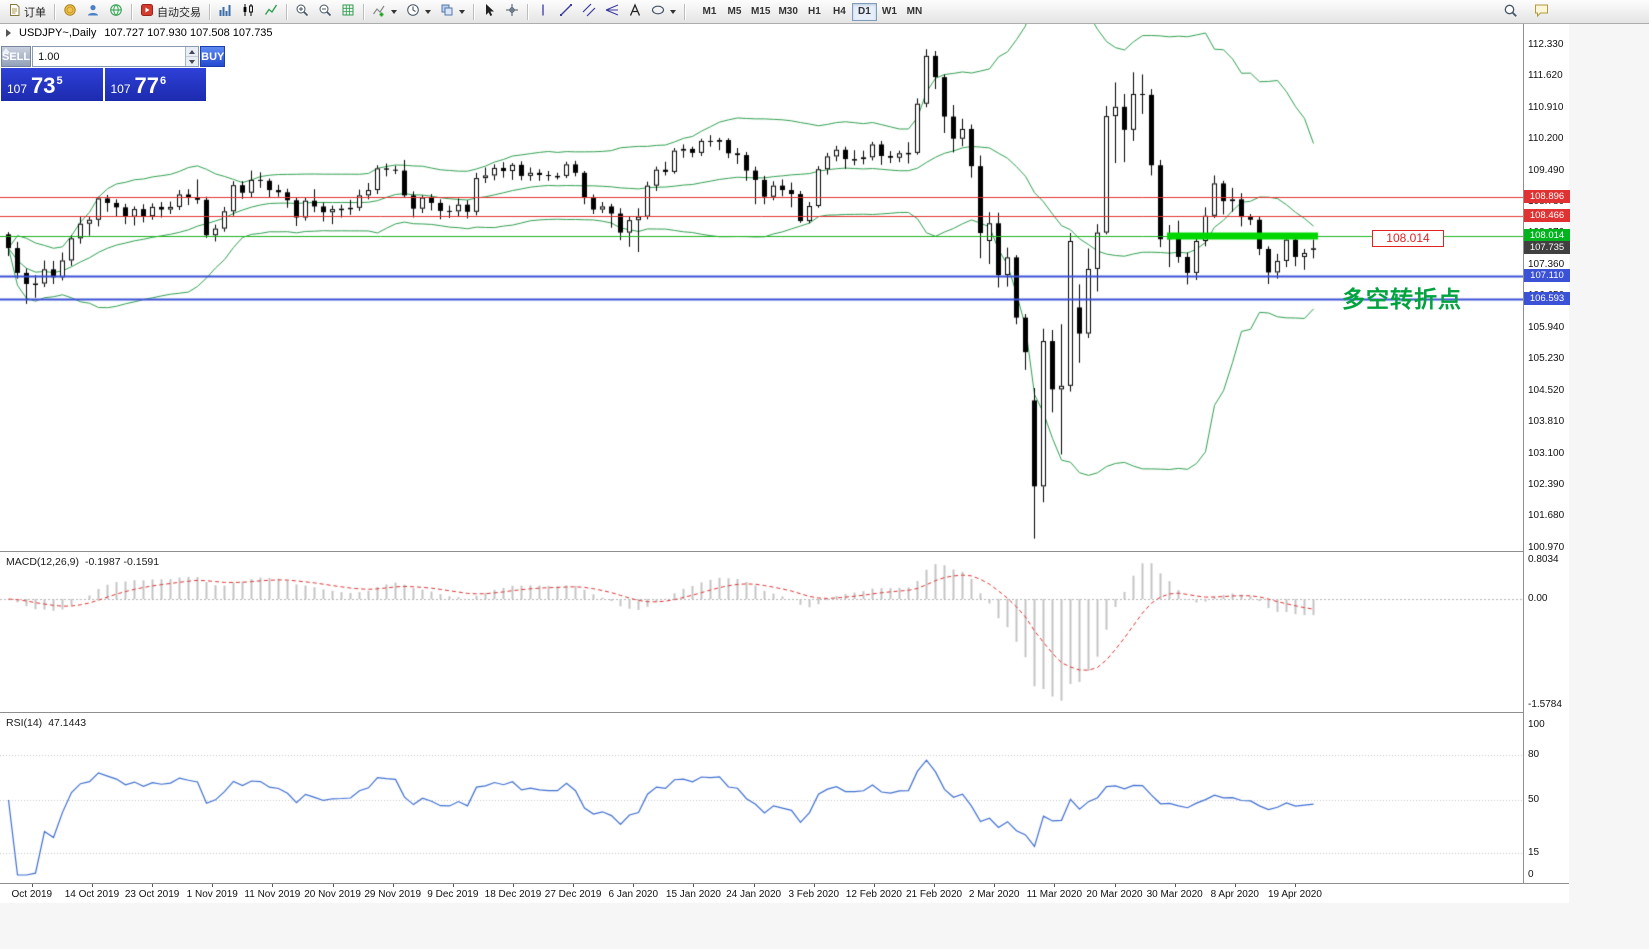 This screenshot has height=949, width=1649. Describe the element at coordinates (889, 12) in the screenshot. I see `tf-button-w1: W1` at that location.